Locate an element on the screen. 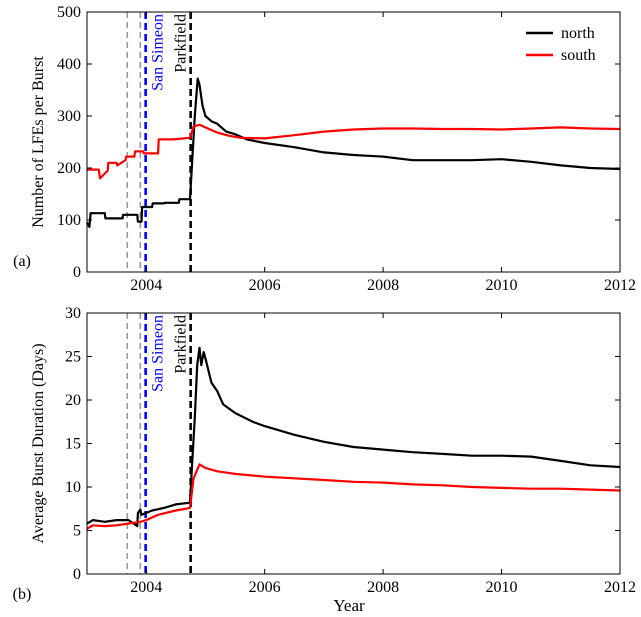 The image size is (641, 617). y-tick-label: 400 is located at coordinates (69, 64).